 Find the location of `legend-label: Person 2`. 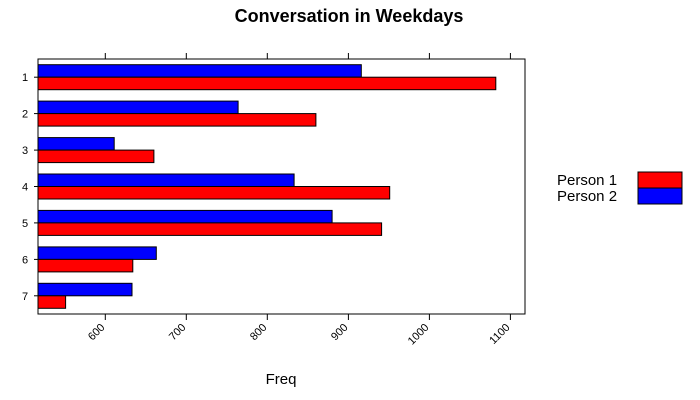

legend-label: Person 2 is located at coordinates (587, 196).